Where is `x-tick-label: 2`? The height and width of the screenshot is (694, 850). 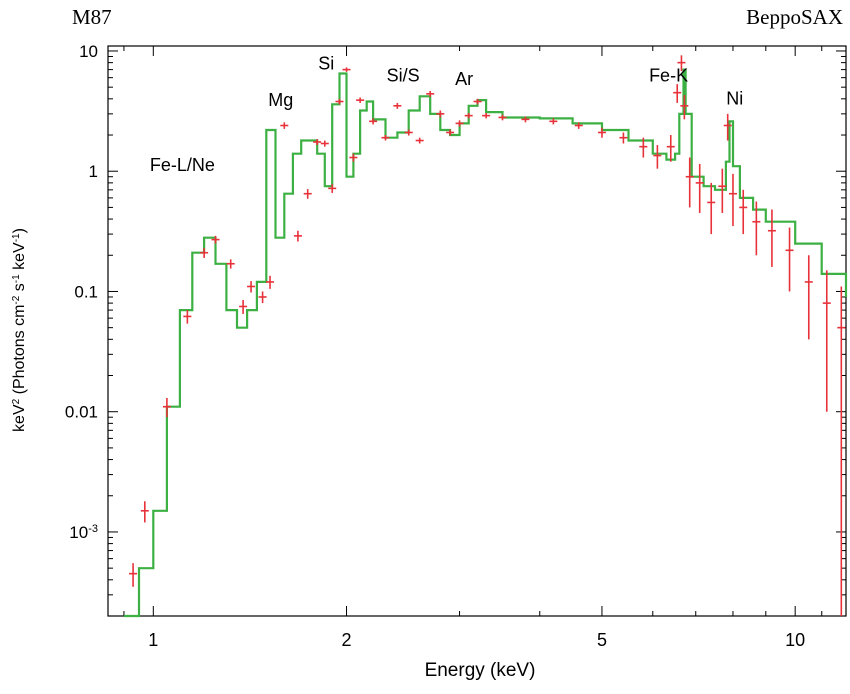 x-tick-label: 2 is located at coordinates (347, 640).